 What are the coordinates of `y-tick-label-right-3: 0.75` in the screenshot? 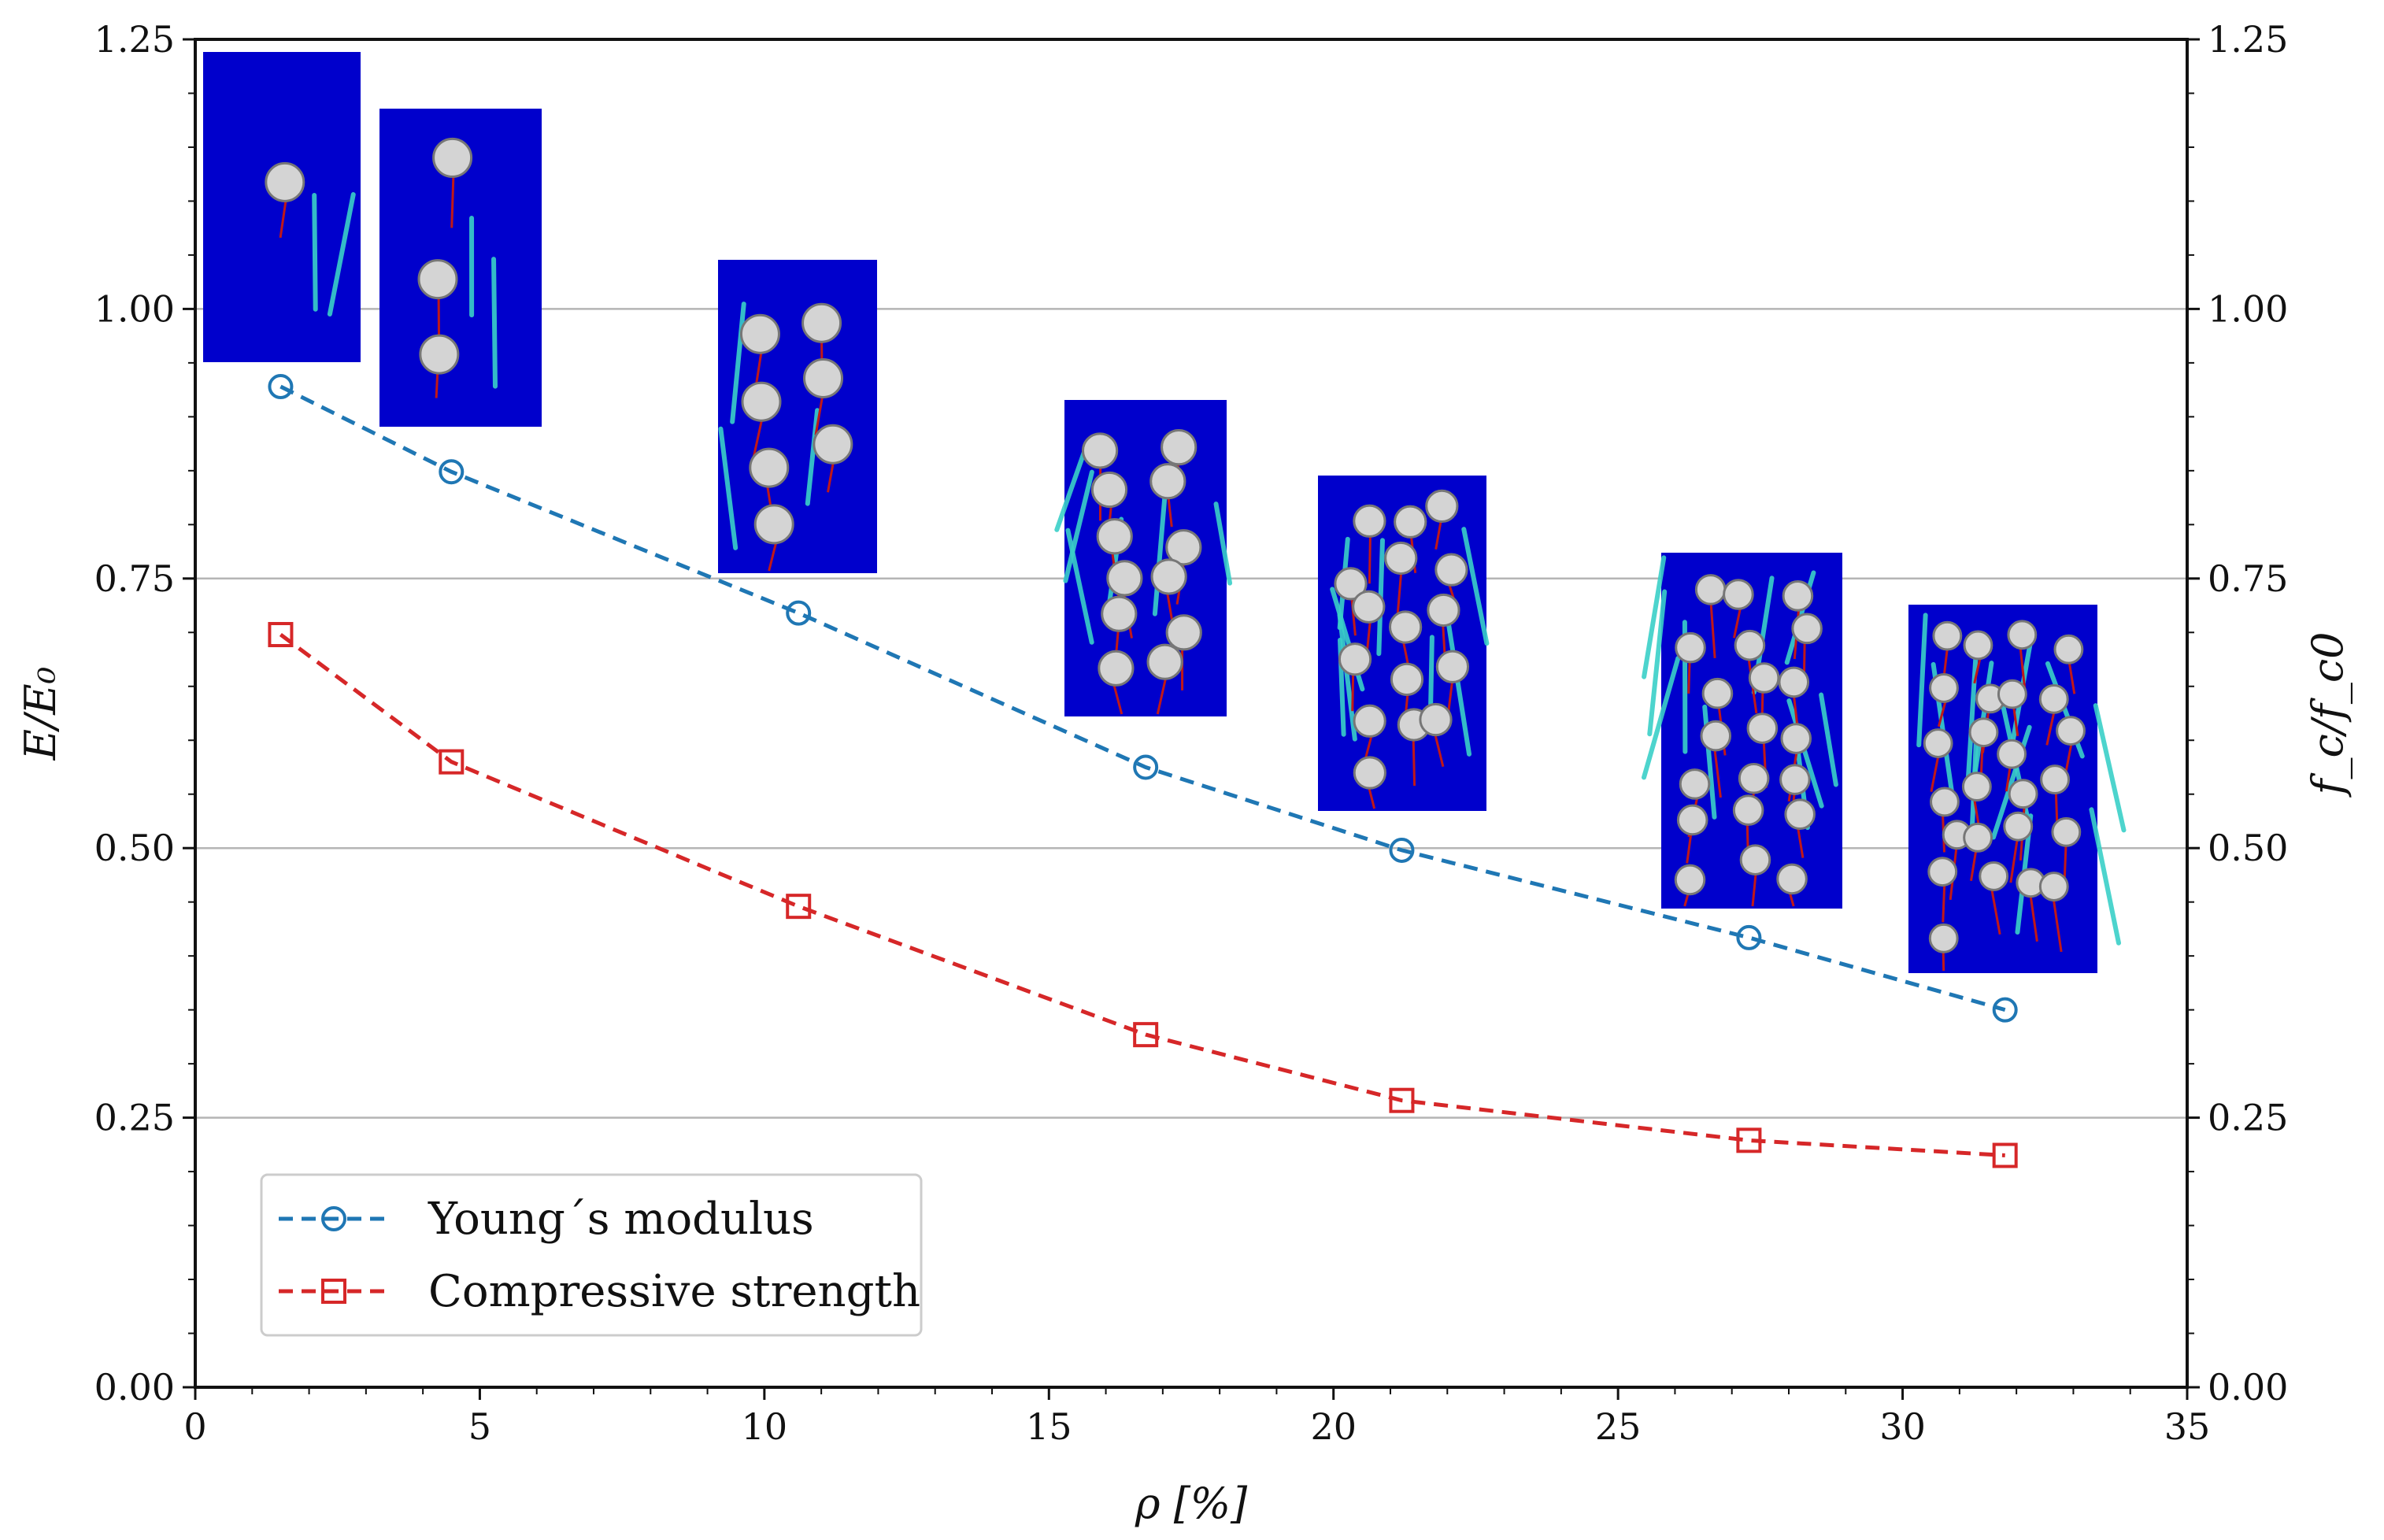 It's located at (2248, 578).